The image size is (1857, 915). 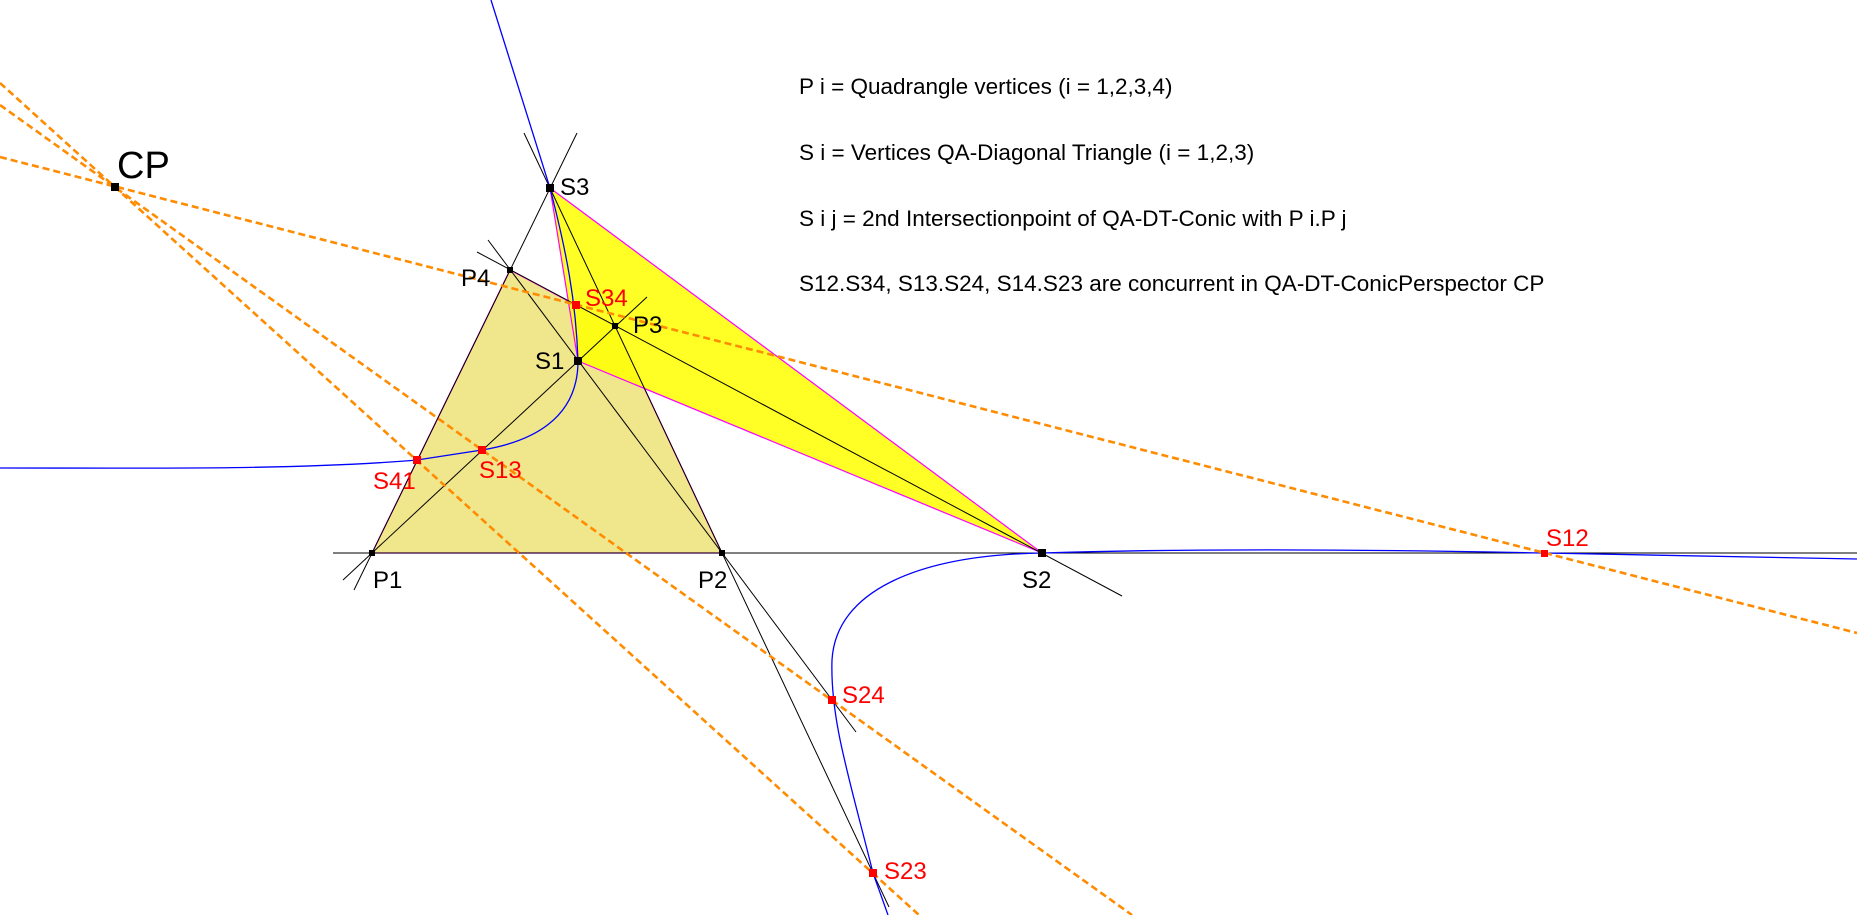 I want to click on point-s12, so click(x=1544, y=553).